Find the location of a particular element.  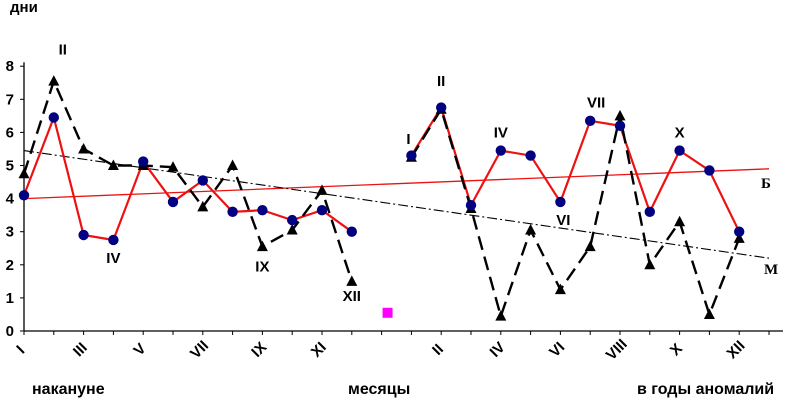

bottom-label-right: в годы аномалий is located at coordinates (705, 389).